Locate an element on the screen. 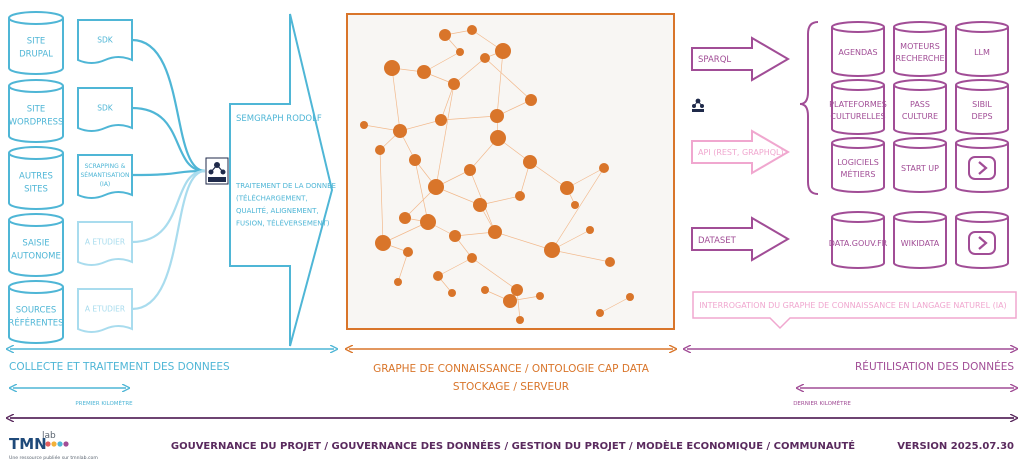  reuser-label: DATA.GOUV.FR is located at coordinates (858, 243).